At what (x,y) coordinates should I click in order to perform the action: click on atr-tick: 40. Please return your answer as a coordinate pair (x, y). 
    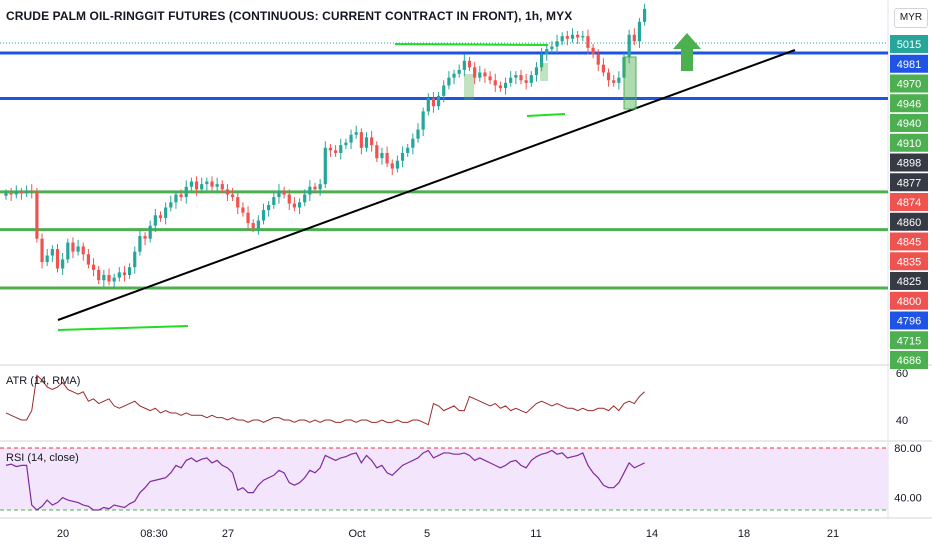
    Looking at the image, I should click on (902, 421).